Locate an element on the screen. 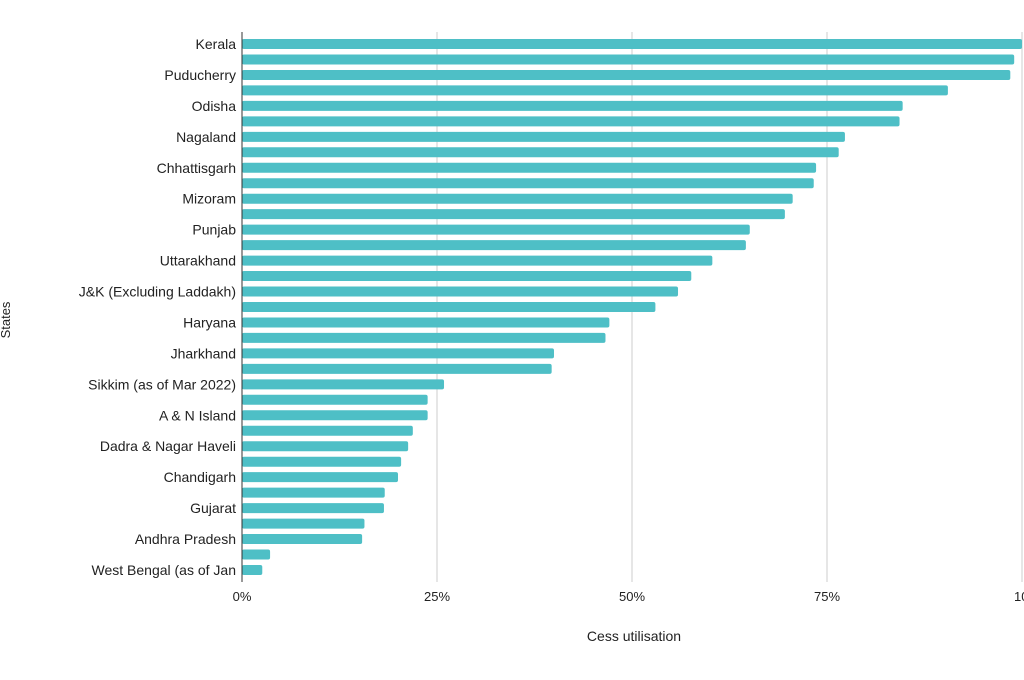  category-label: Punjab is located at coordinates (214, 230).